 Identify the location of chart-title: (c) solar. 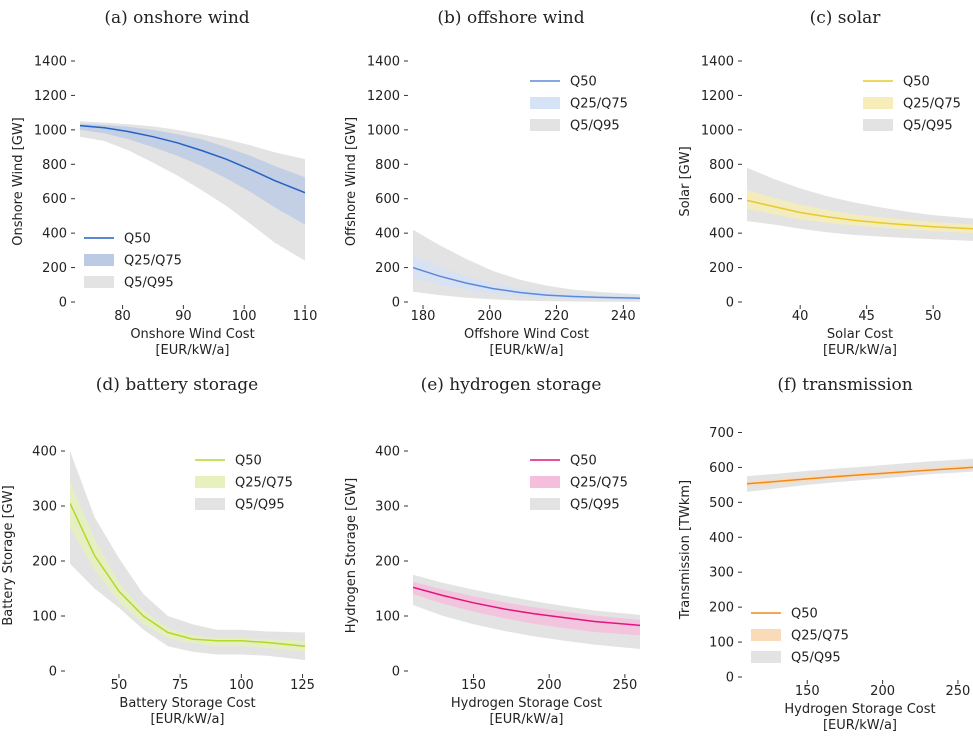
(846, 18).